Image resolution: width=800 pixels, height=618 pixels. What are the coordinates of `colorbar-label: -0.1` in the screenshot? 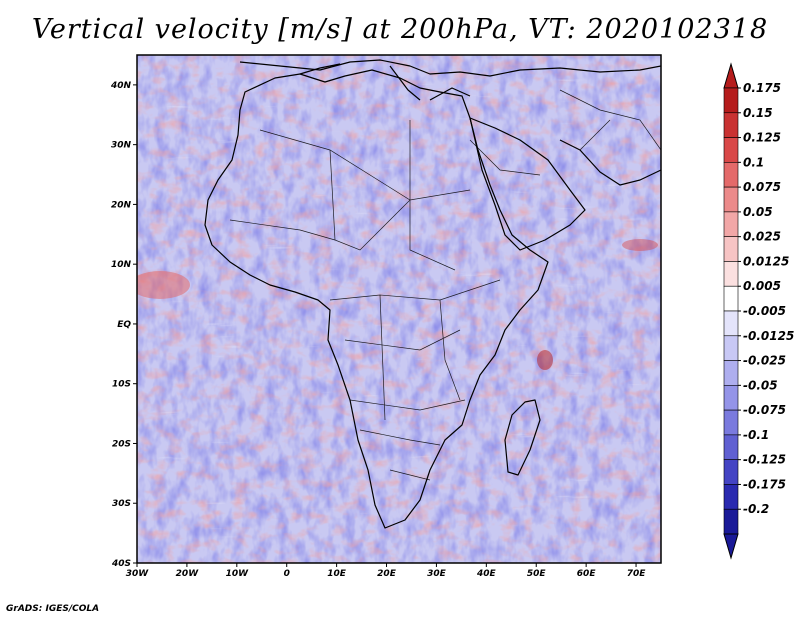 It's located at (756, 435).